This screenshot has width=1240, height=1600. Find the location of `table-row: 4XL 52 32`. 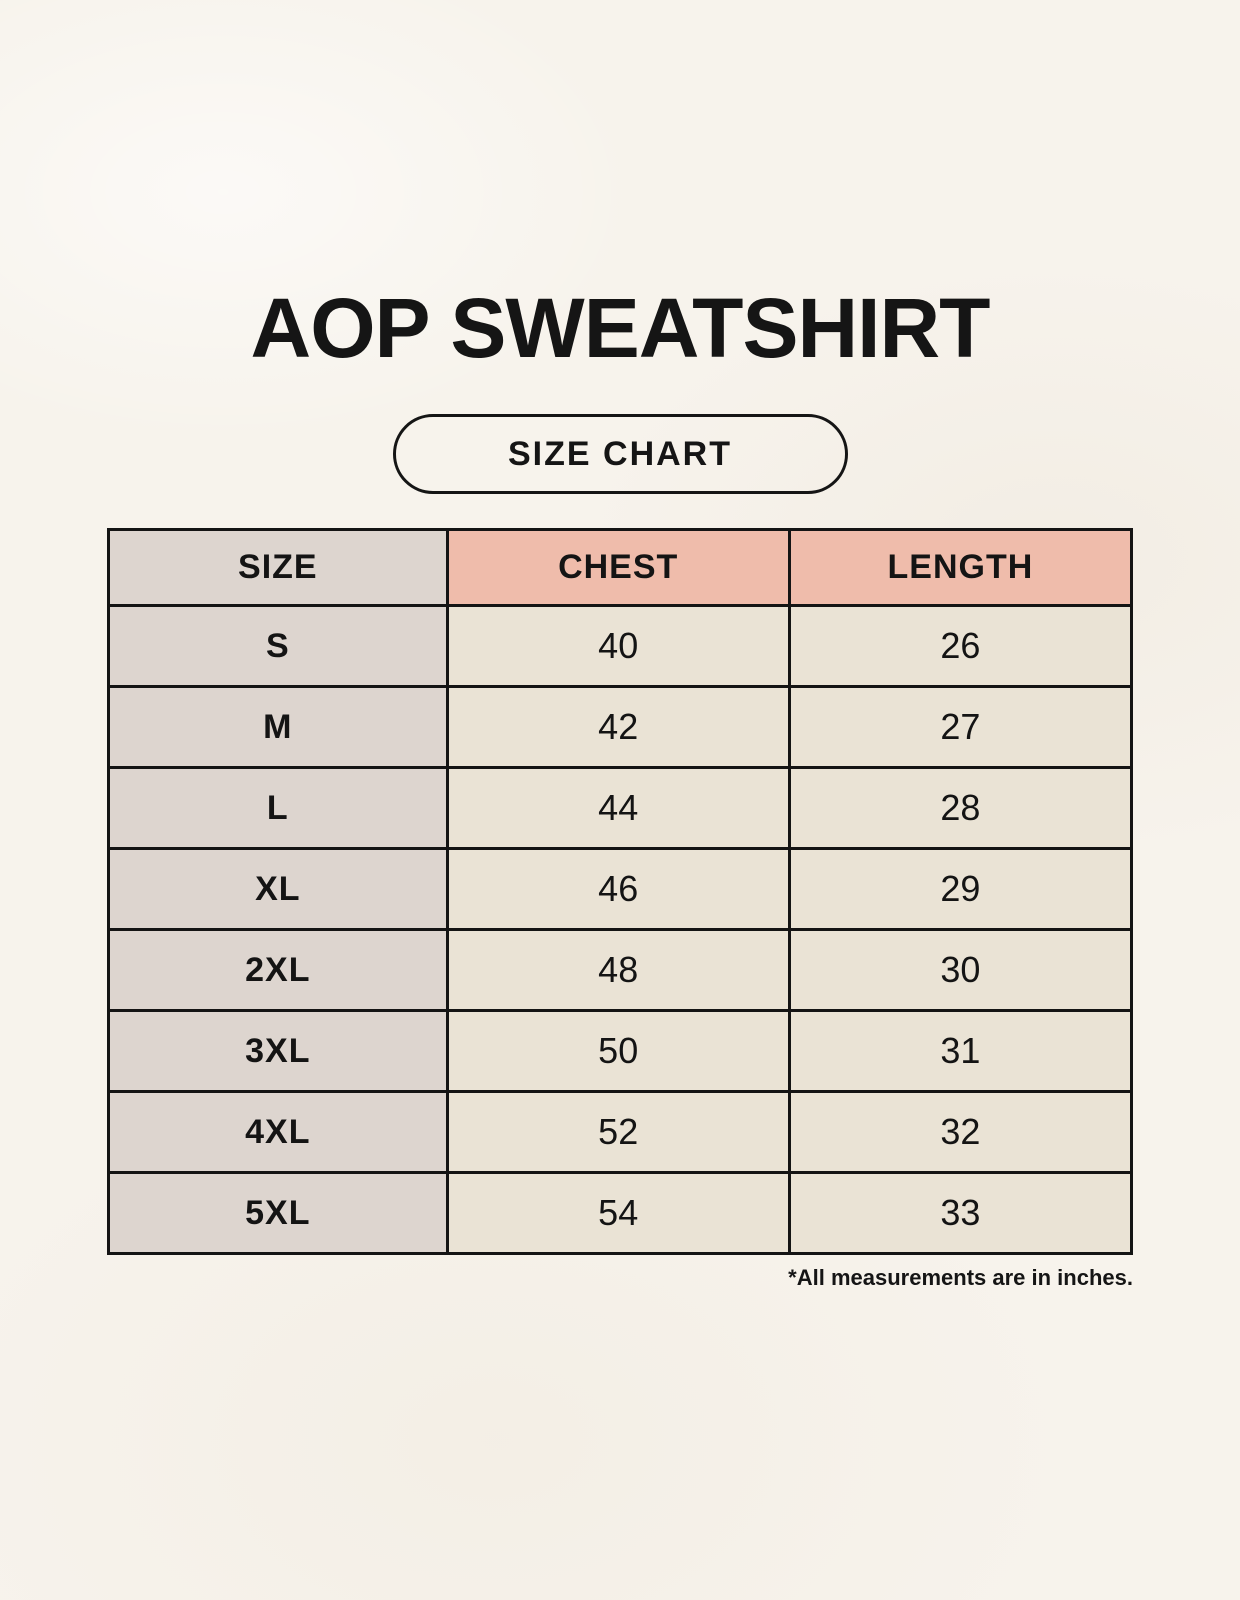

table-row: 4XL 52 32 is located at coordinates (620, 1132).